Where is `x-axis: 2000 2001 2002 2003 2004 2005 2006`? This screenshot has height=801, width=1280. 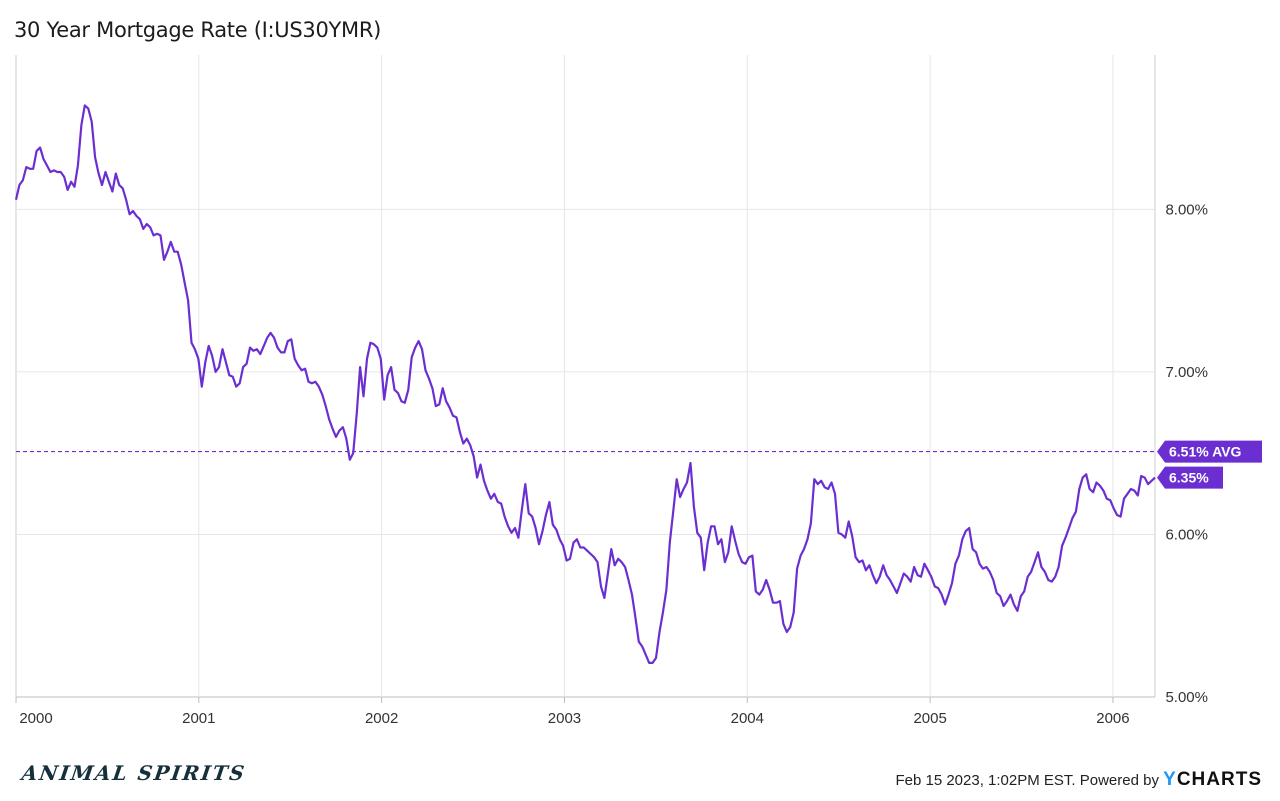
x-axis: 2000 2001 2002 2003 2004 2005 2006 is located at coordinates (572, 712).